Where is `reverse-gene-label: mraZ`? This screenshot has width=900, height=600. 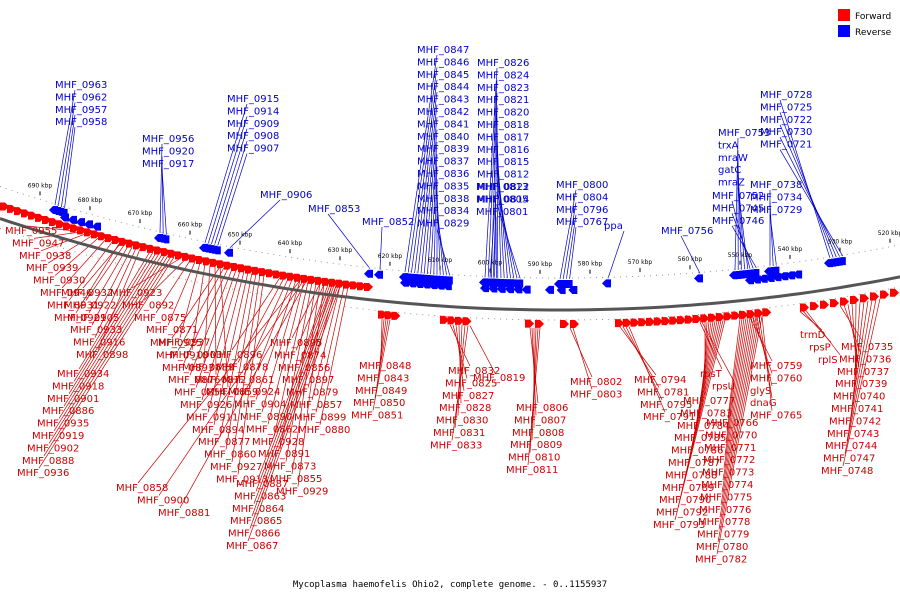
reverse-gene-label: mraZ is located at coordinates (731, 183).